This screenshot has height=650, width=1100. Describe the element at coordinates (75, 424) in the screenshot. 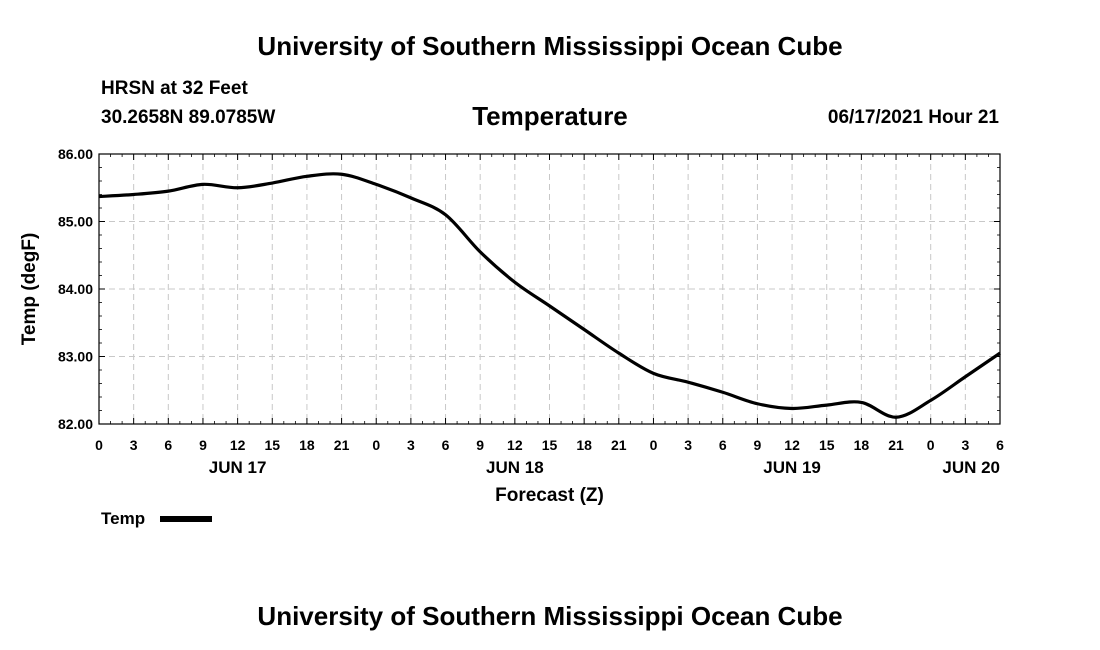

I see `y-tick-label: 82.00` at that location.